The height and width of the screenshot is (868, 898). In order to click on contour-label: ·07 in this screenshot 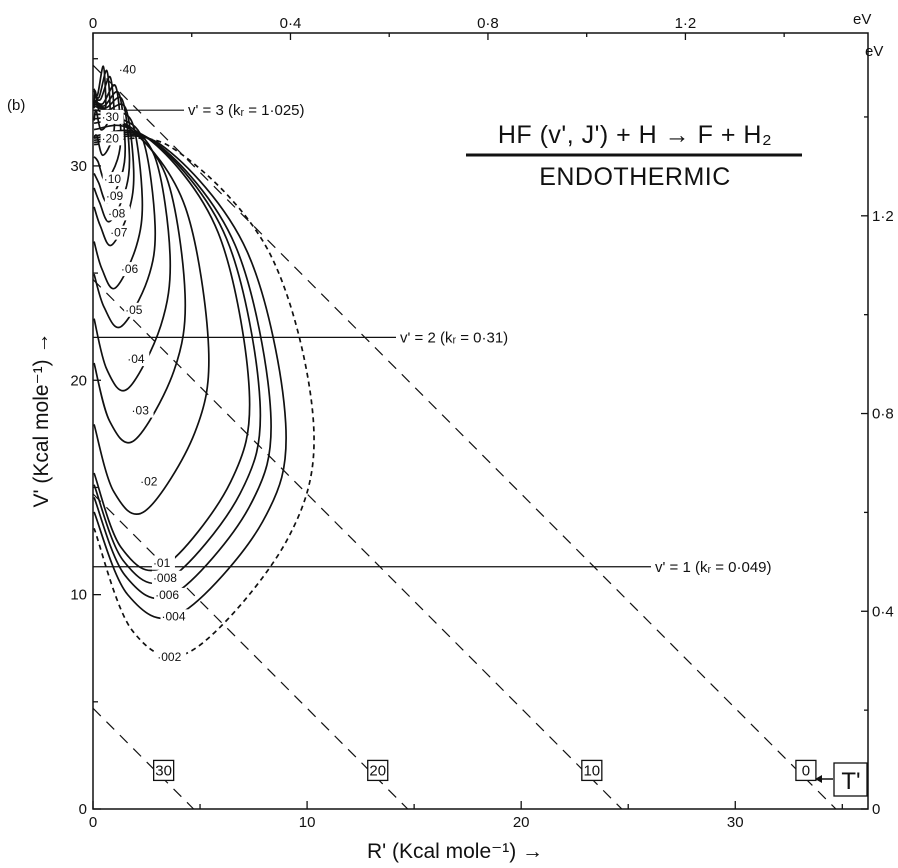, I will do `click(119, 233)`.